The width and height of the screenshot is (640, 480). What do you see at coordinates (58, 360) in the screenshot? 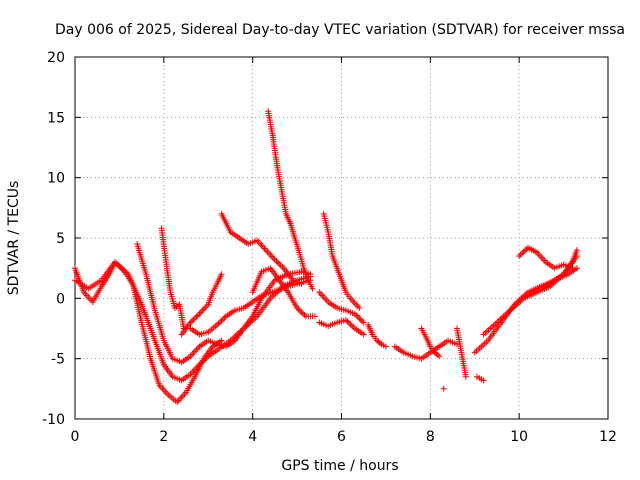
I see `y-tick-label: -5` at bounding box center [58, 360].